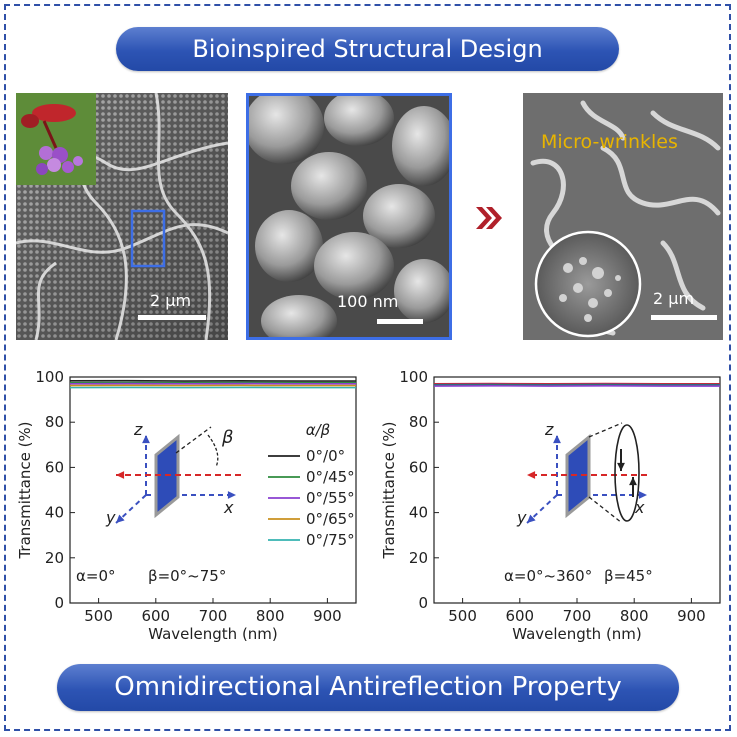 Image resolution: width=737 pixels, height=737 pixels. I want to click on scalebar-label-left: 2 μm, so click(170, 300).